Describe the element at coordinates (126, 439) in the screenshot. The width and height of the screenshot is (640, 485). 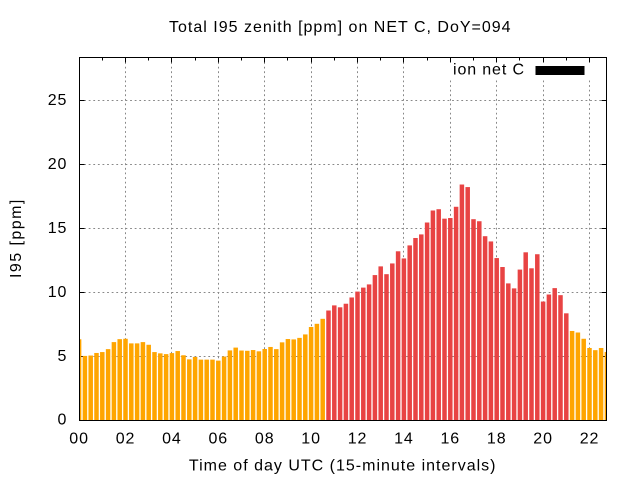
I see `svg-text: 02` at that location.